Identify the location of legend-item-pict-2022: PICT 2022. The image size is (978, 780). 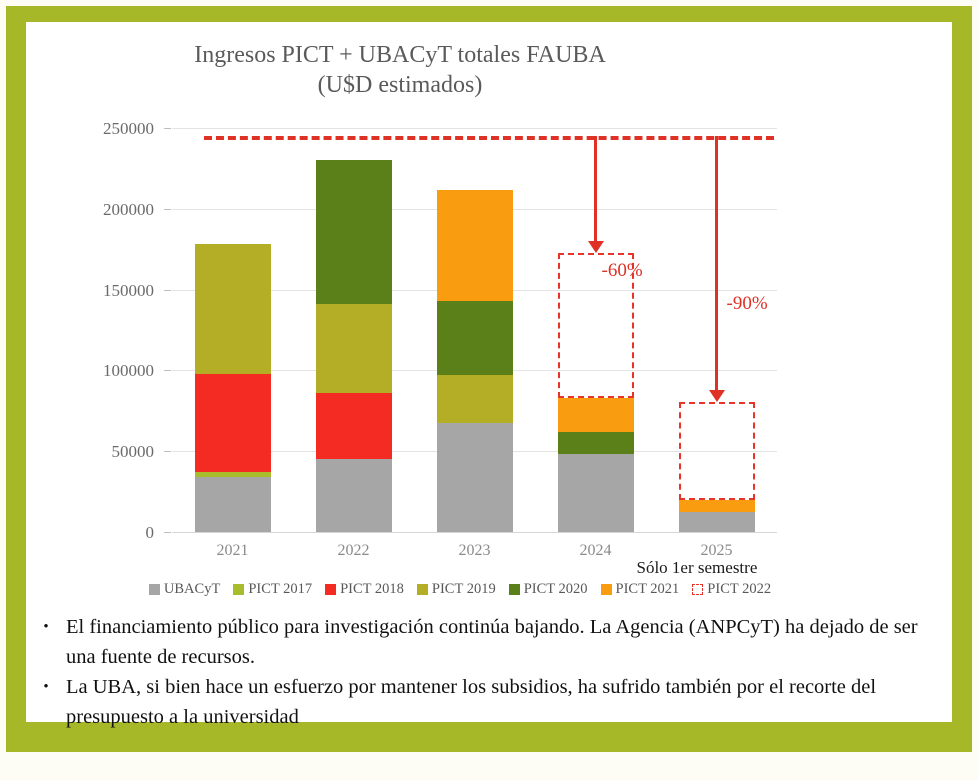
(731, 589).